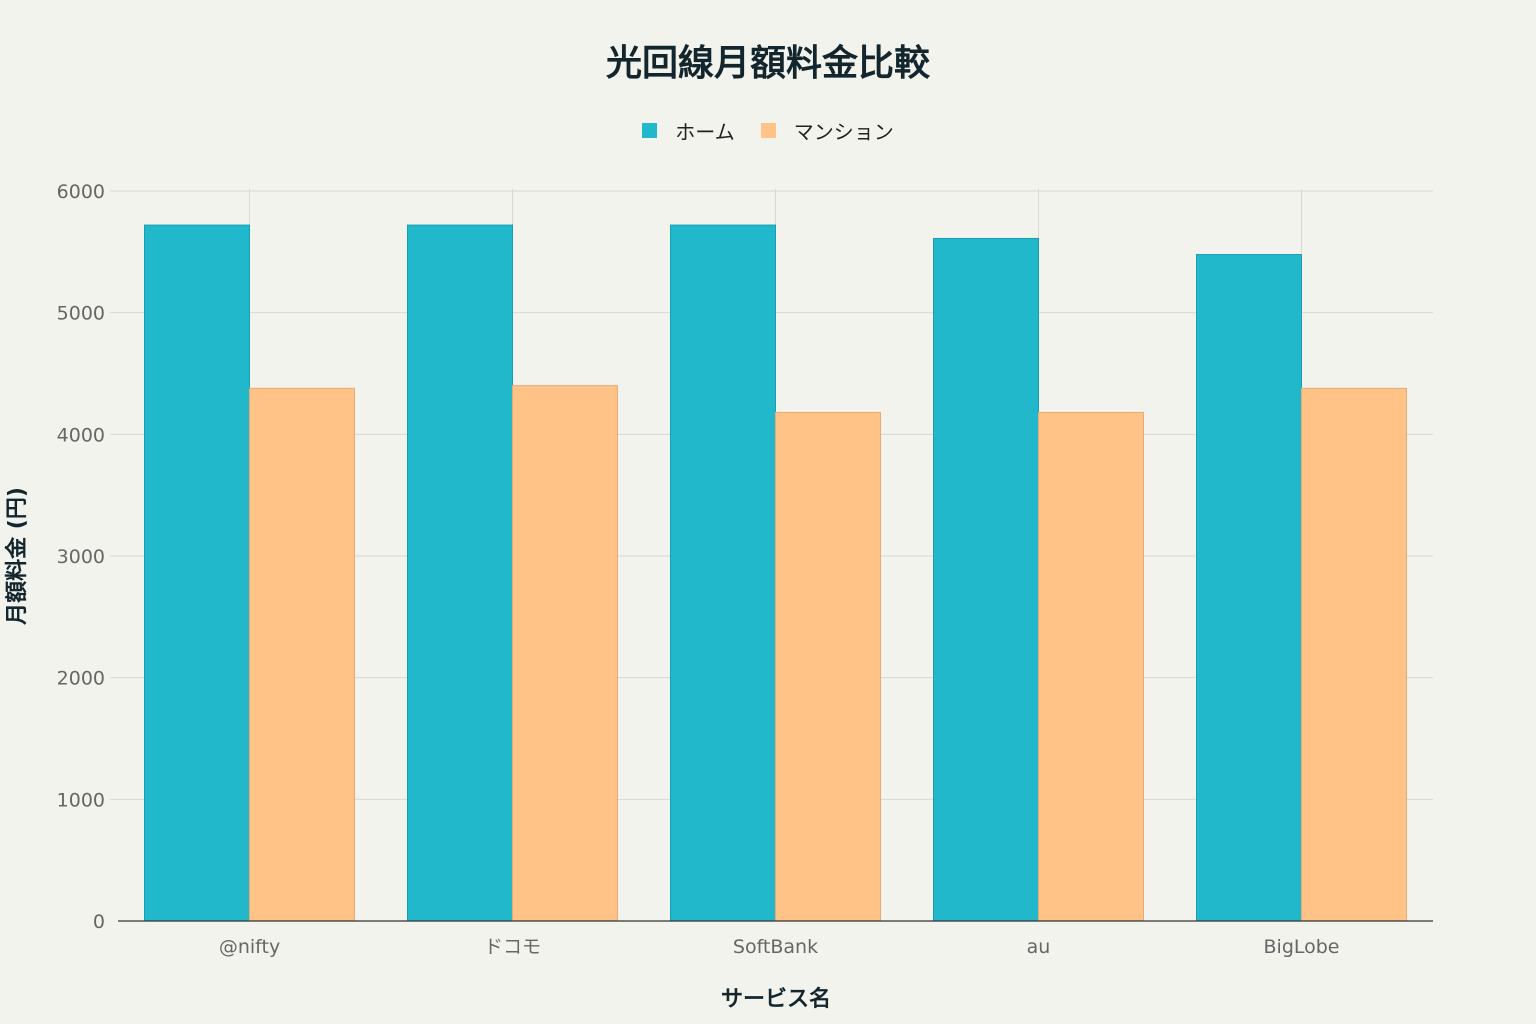 Image resolution: width=1536 pixels, height=1024 pixels. I want to click on y-tick-label: 5000, so click(81, 314).